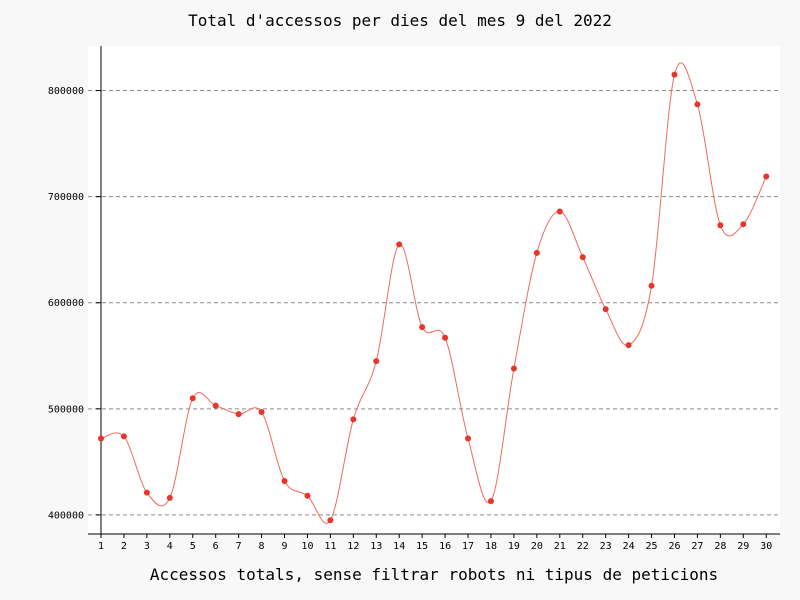 This screenshot has width=800, height=600. What do you see at coordinates (720, 546) in the screenshot?
I see `x-tick-label: 28` at bounding box center [720, 546].